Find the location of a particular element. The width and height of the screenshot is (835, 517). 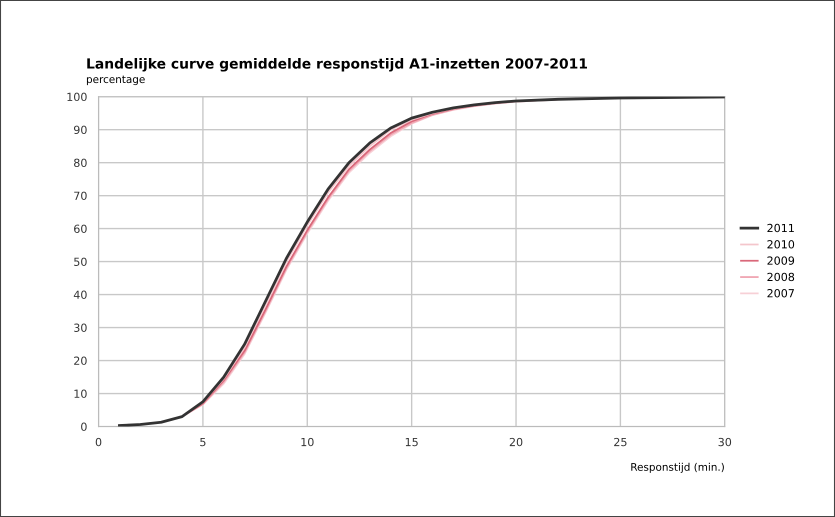

y-tick-label: 10 is located at coordinates (80, 394).